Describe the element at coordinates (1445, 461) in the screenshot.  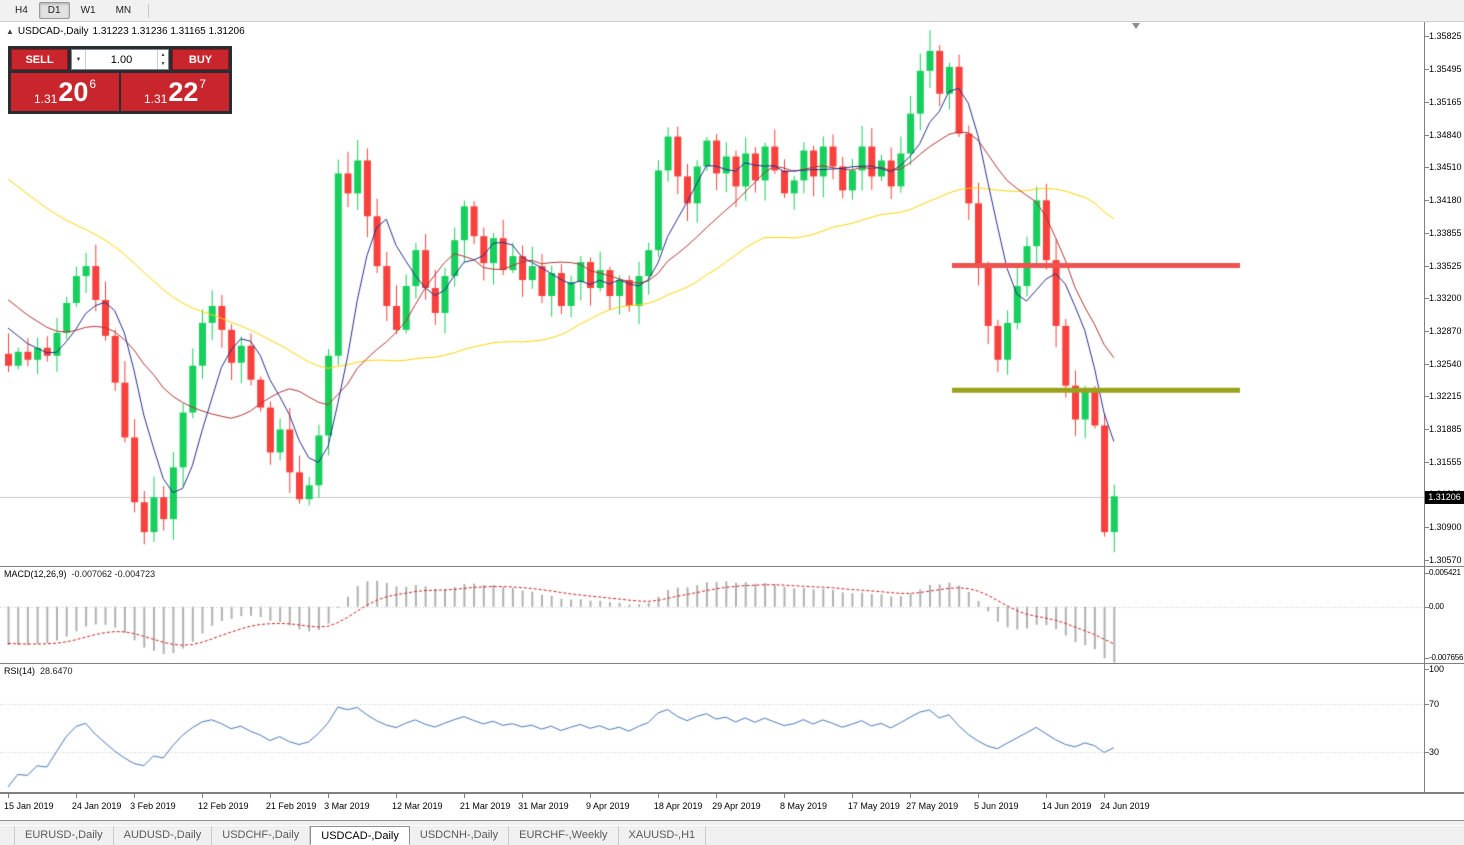
I see `price-tick-label: 1.31555` at that location.